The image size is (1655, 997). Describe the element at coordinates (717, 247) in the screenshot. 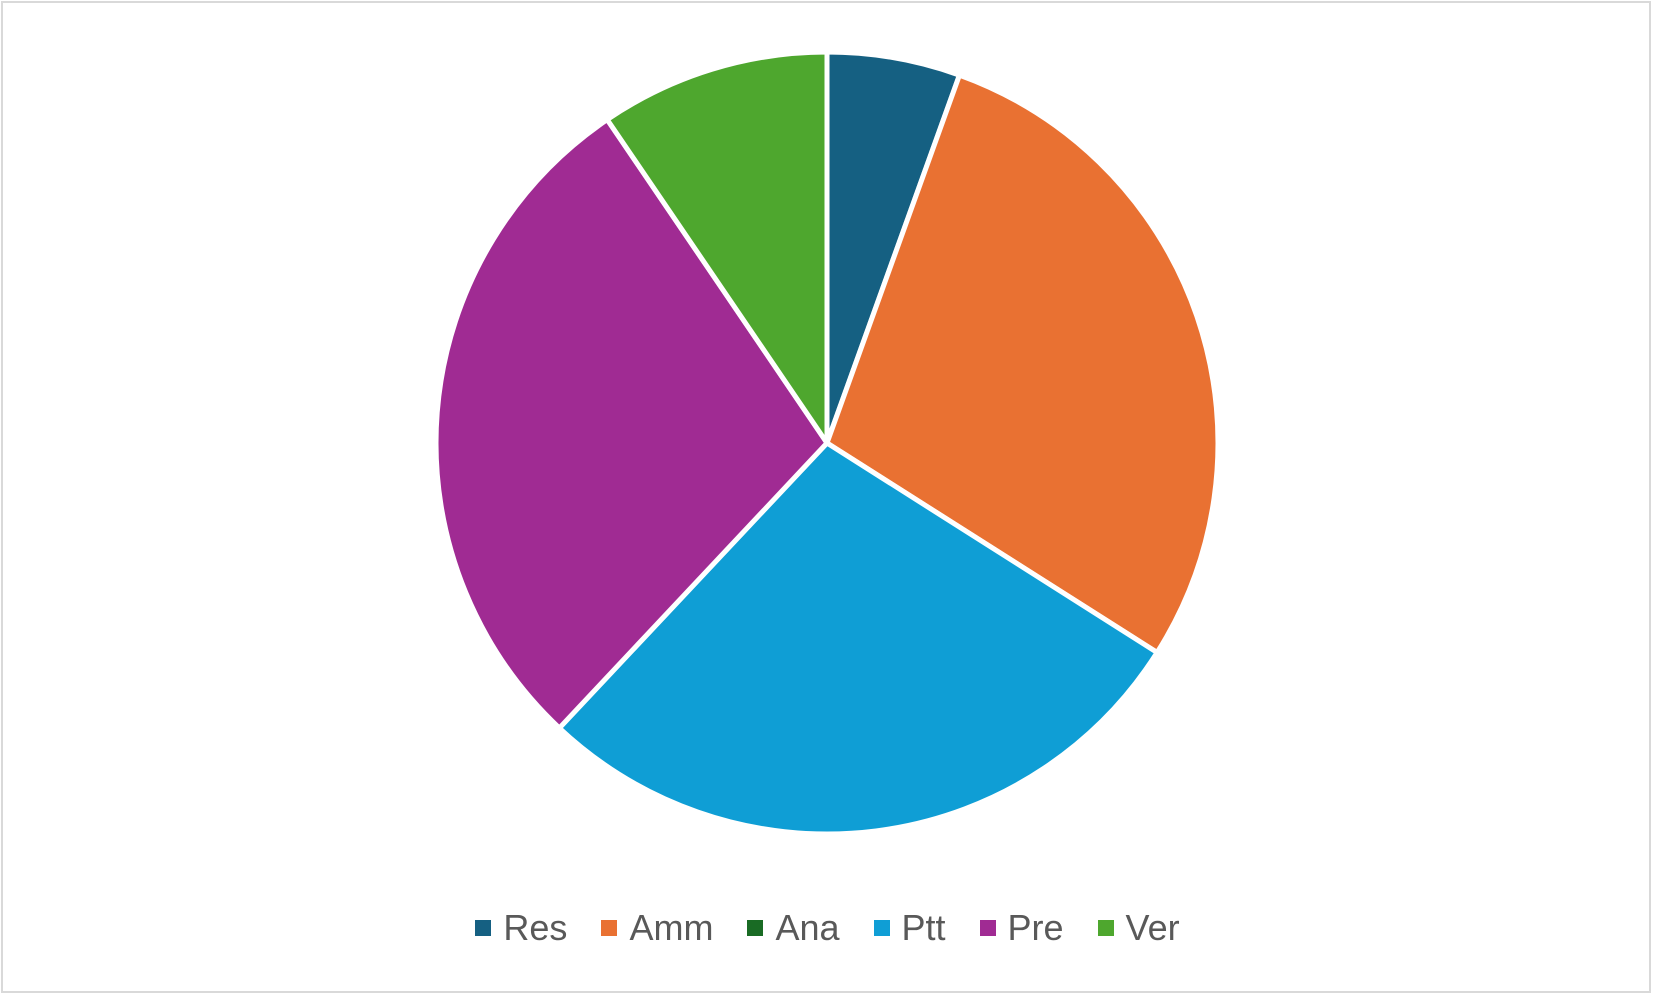

I see `pie-slice-ver` at that location.